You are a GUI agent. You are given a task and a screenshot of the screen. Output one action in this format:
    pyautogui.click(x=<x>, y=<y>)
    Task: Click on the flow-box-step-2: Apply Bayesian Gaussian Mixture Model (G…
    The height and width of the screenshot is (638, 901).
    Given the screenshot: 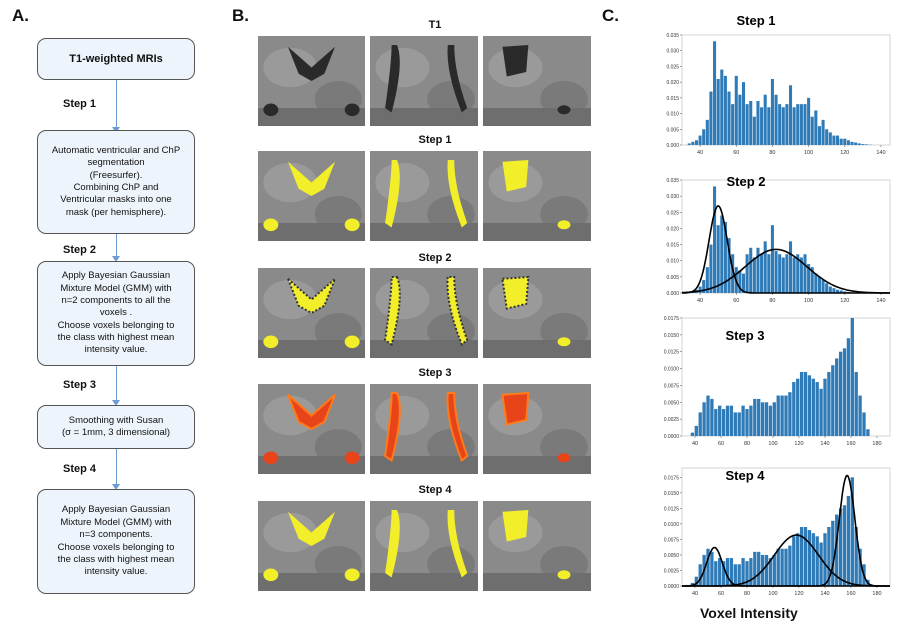 What is the action you would take?
    pyautogui.click(x=116, y=313)
    